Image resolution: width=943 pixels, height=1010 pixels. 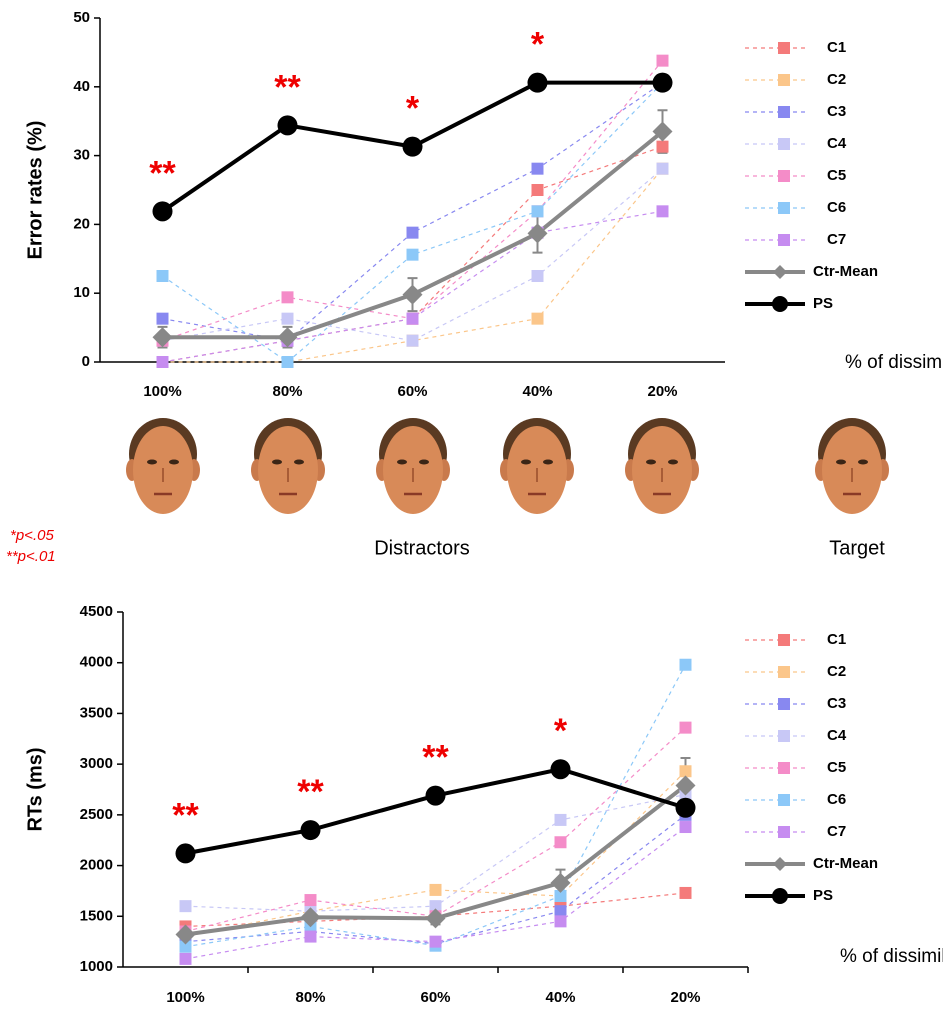 I want to click on face-images, so click(x=507, y=466).